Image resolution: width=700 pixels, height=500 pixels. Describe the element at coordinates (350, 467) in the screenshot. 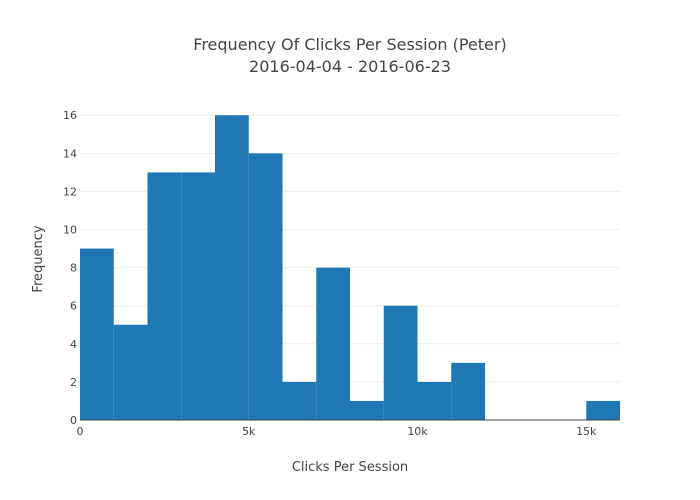

I see `x-axis-title: Clicks Per Session` at that location.